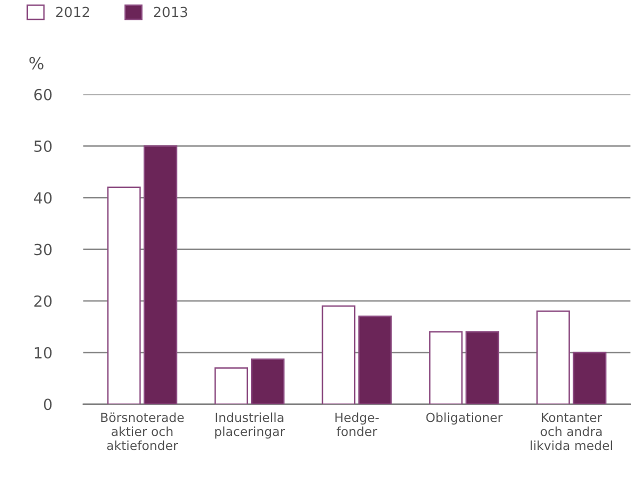 The width and height of the screenshot is (640, 484). I want to click on legend-label: 2013, so click(171, 12).